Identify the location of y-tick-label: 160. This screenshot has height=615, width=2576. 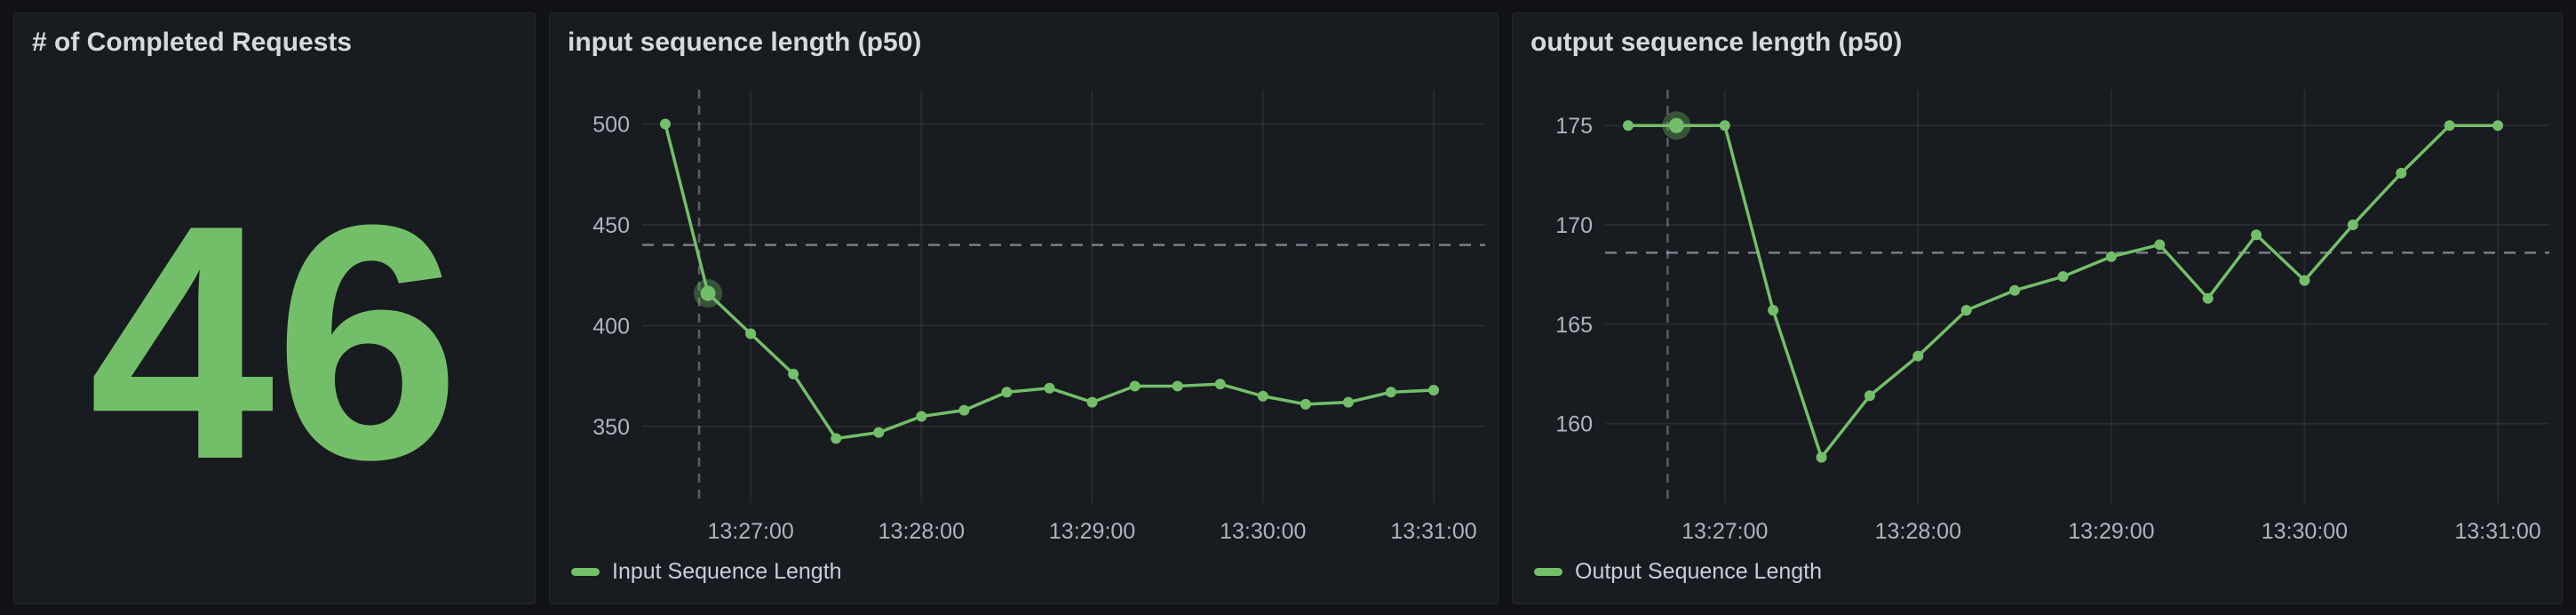
(1574, 424).